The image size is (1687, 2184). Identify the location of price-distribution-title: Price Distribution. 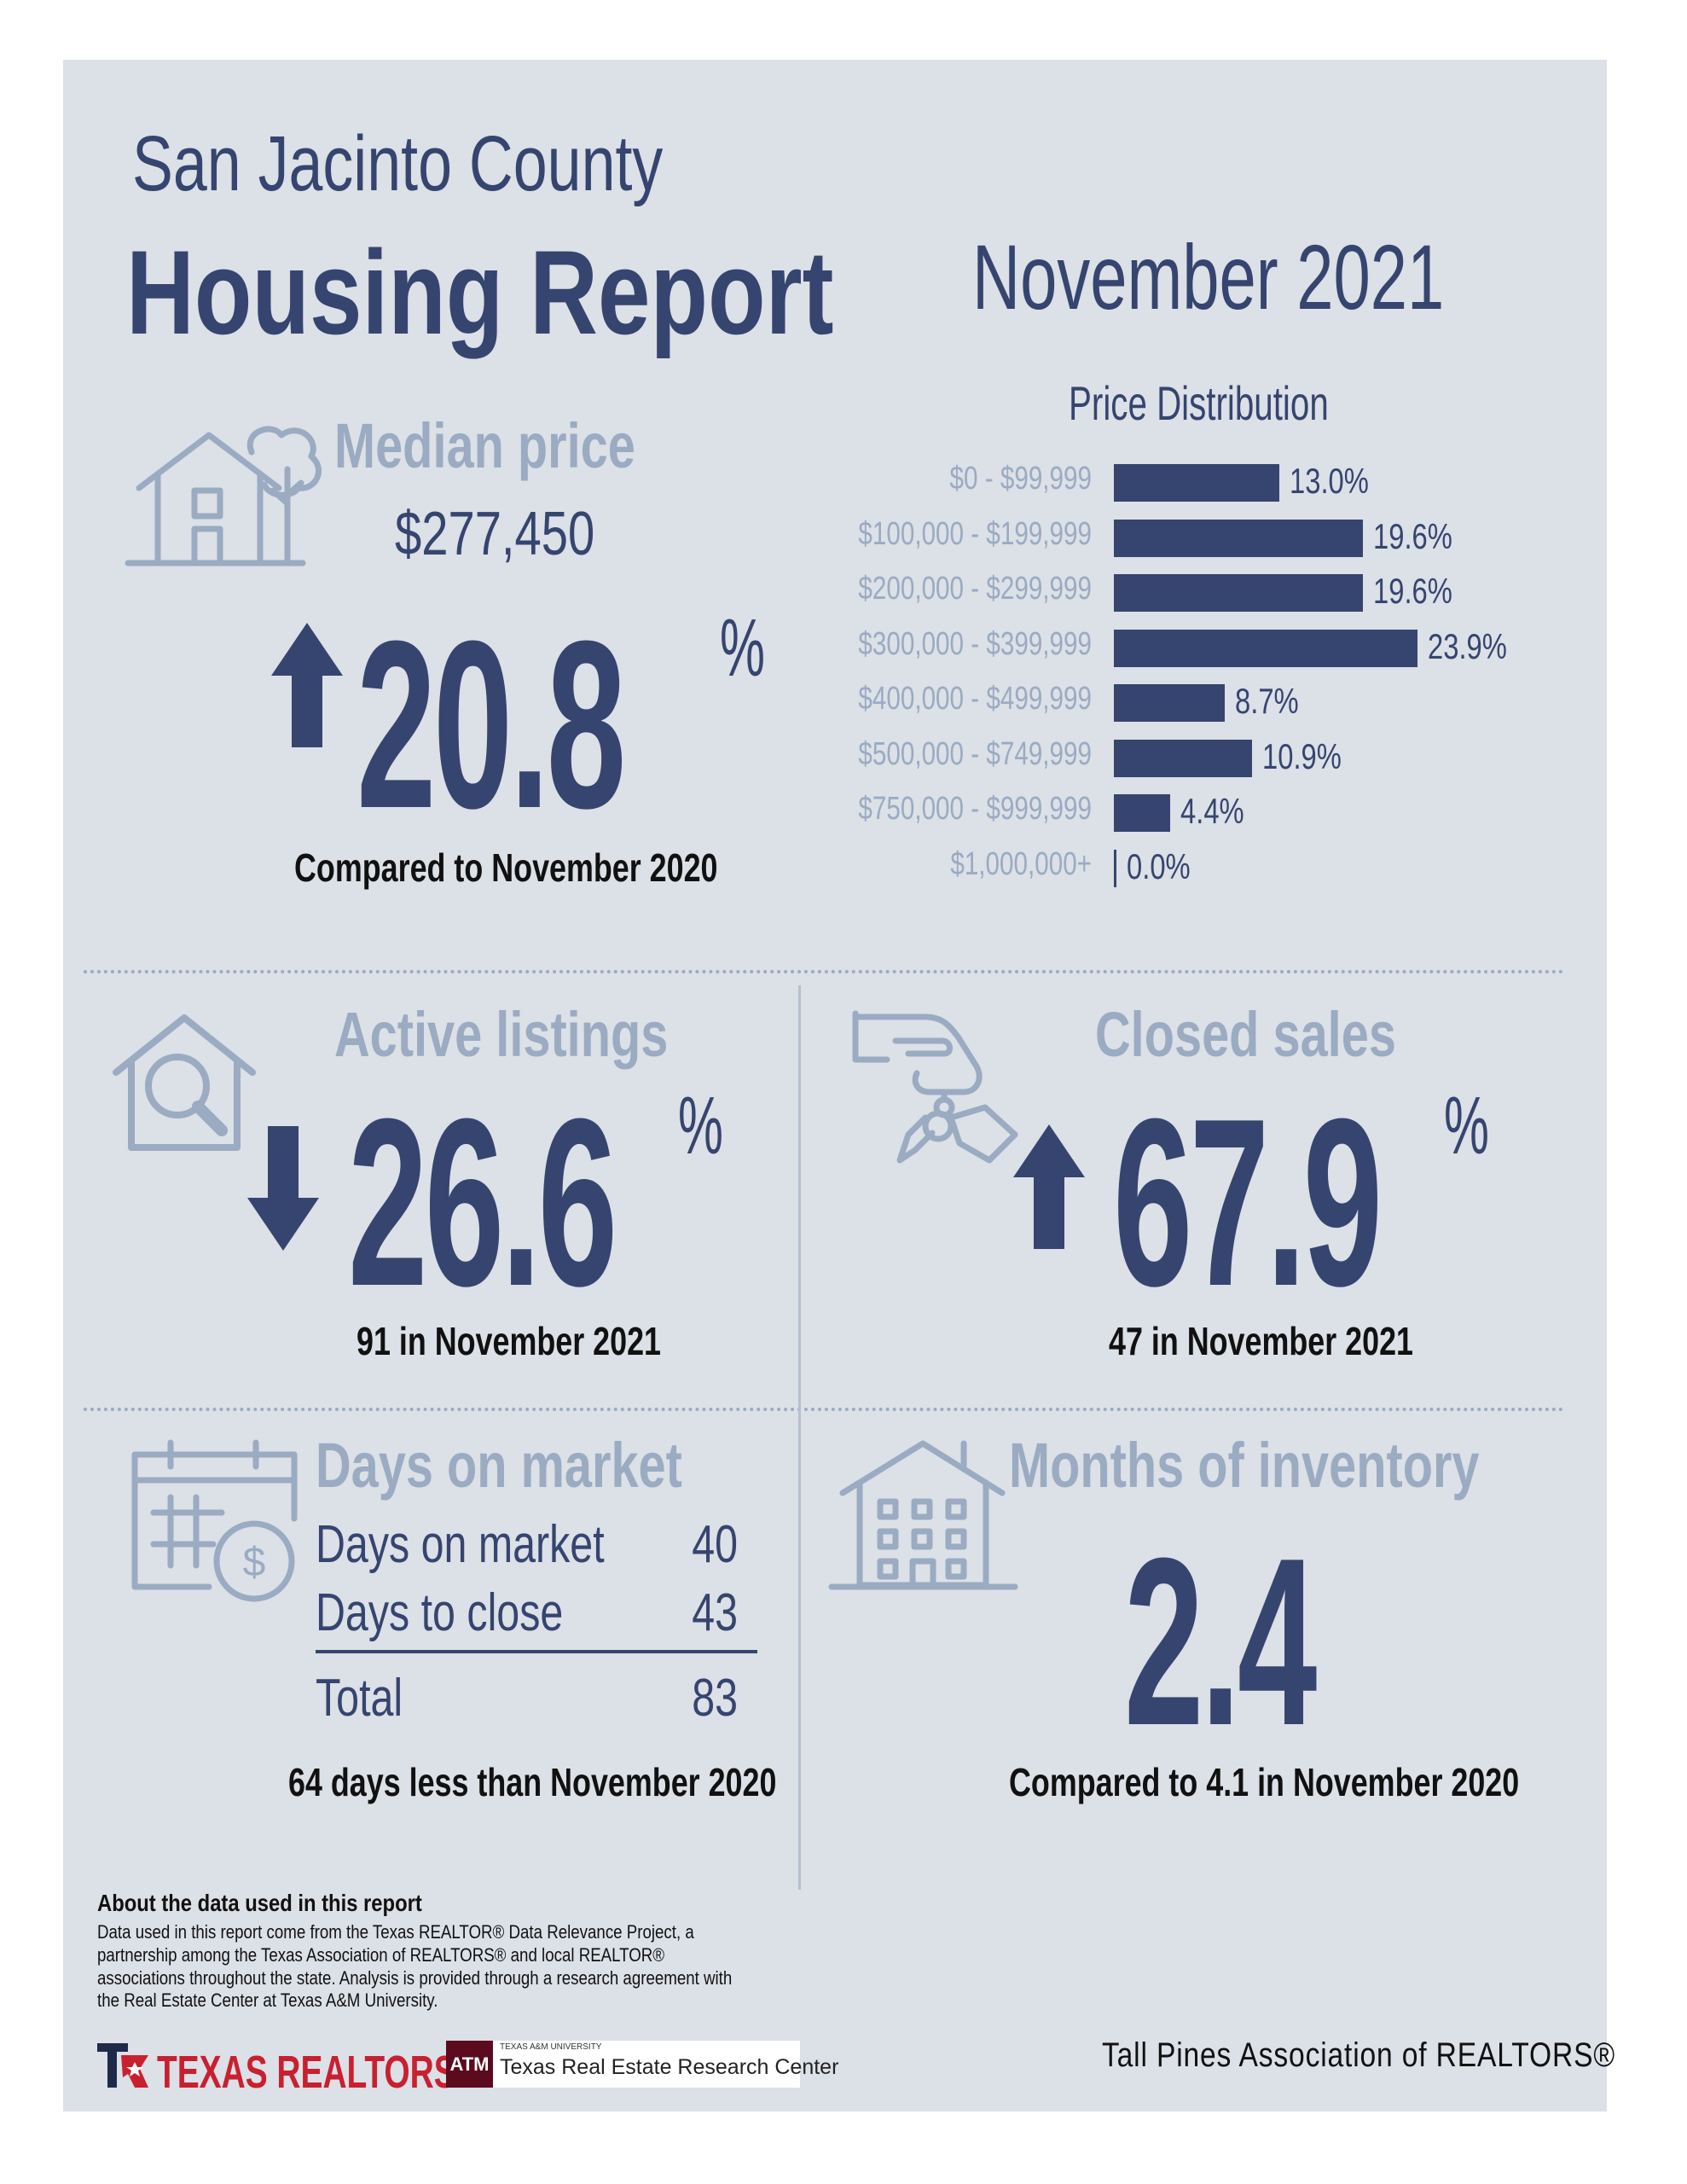
(1199, 403).